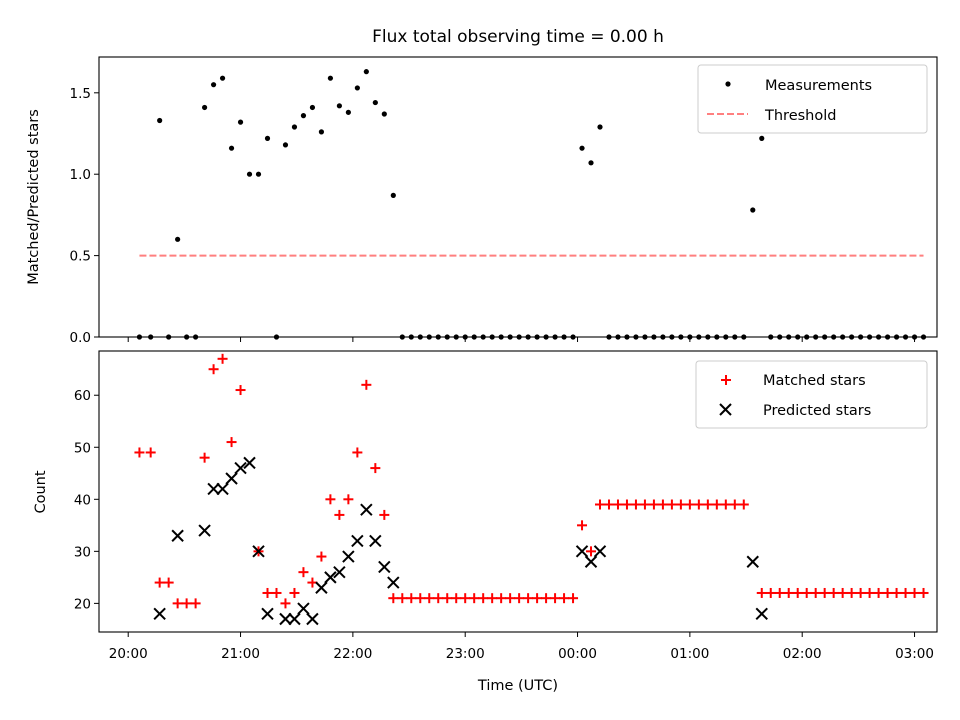  I want to click on x-tick-label: 03:00, so click(914, 654).